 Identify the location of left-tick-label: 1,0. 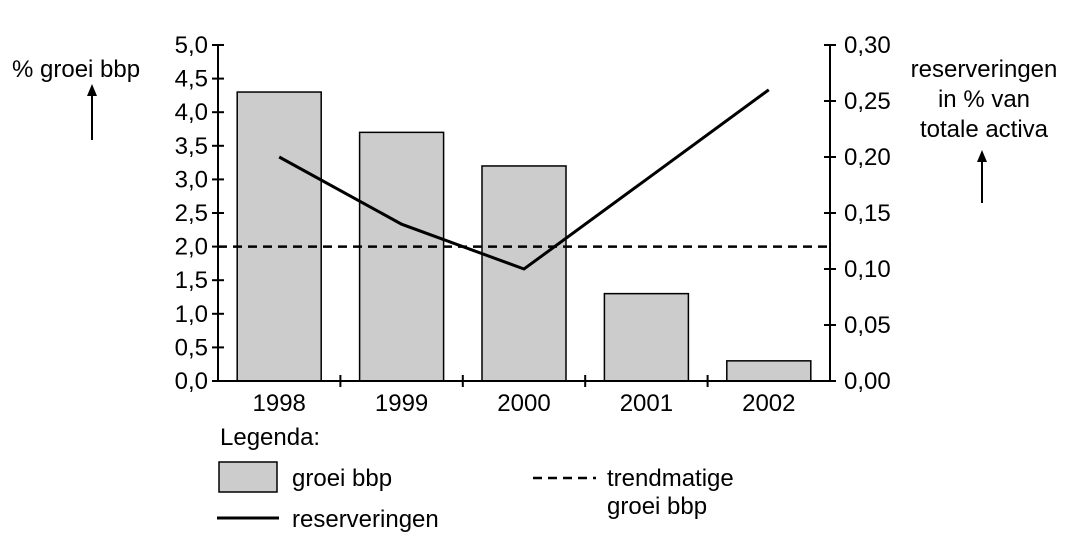
(191, 314).